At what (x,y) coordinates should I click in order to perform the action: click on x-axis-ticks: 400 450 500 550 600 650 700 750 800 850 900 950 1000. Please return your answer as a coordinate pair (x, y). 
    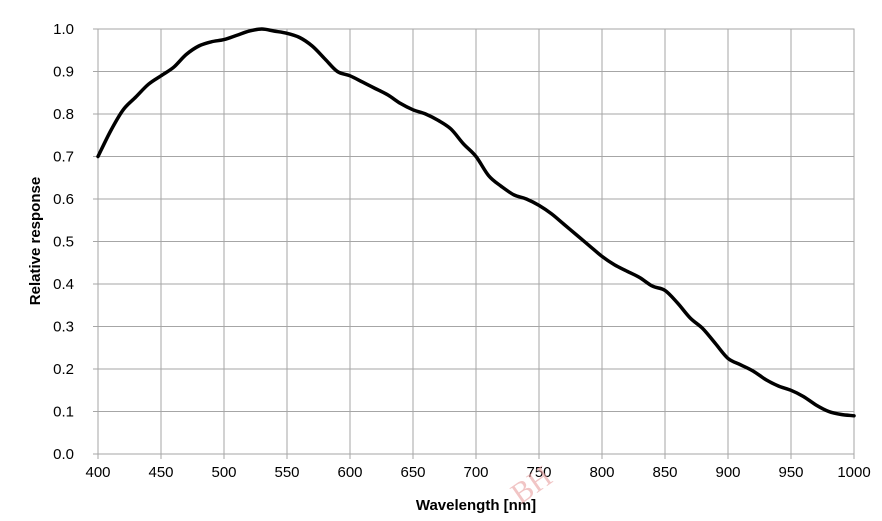
    Looking at the image, I should click on (477, 472).